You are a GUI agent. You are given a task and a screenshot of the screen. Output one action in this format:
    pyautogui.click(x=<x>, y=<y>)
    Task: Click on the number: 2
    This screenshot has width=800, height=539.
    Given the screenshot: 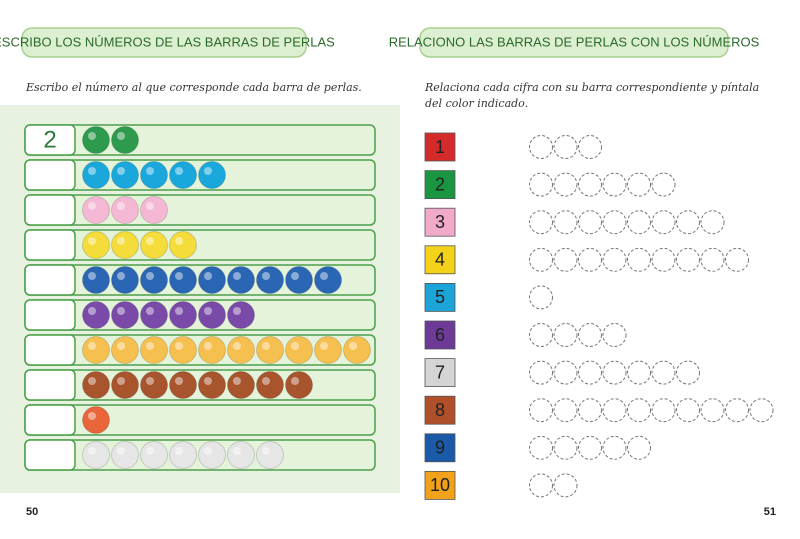 What is the action you would take?
    pyautogui.click(x=440, y=184)
    